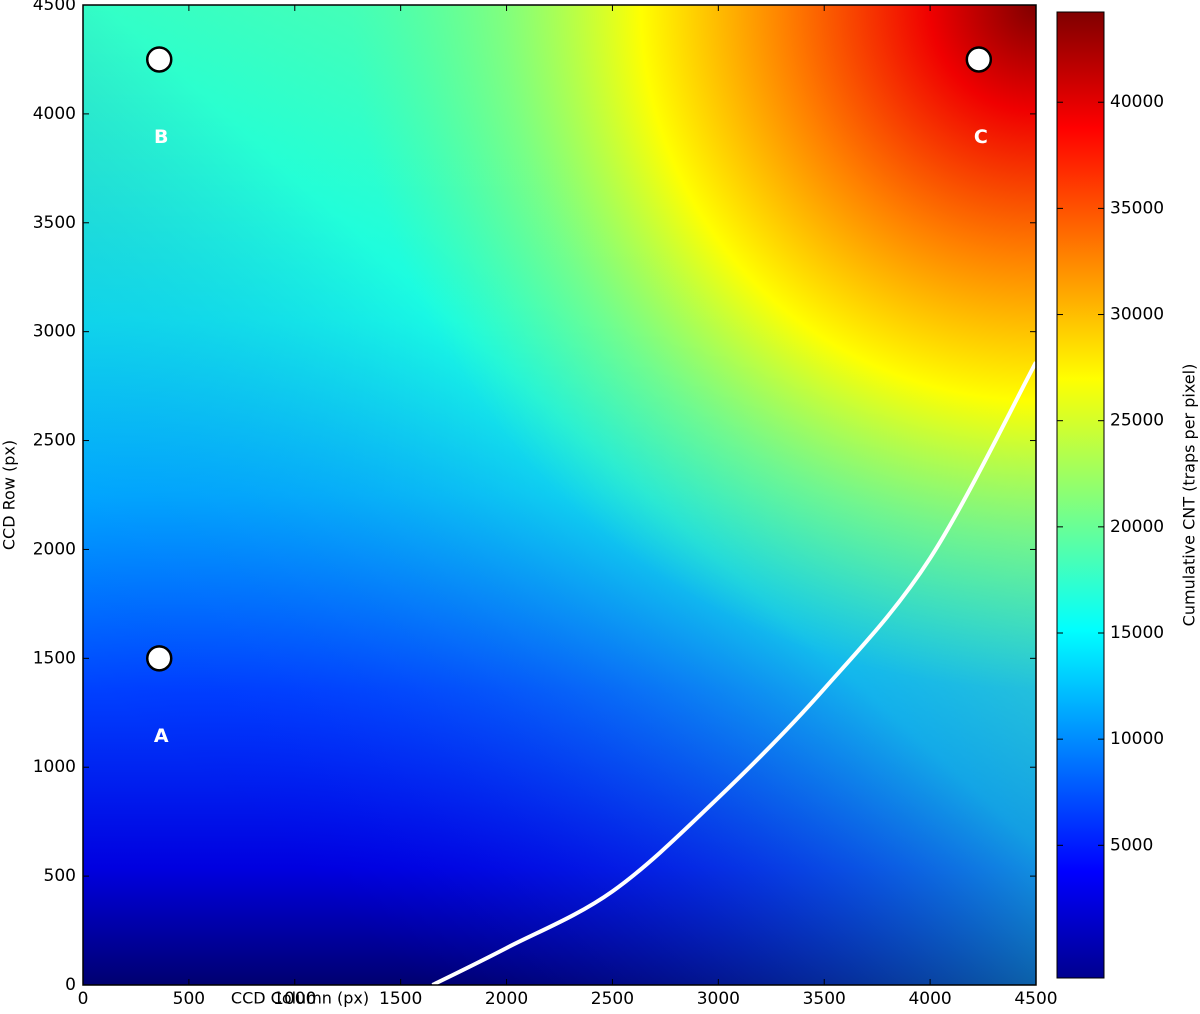 The width and height of the screenshot is (1200, 1014). What do you see at coordinates (981, 137) in the screenshot?
I see `point-label: C` at bounding box center [981, 137].